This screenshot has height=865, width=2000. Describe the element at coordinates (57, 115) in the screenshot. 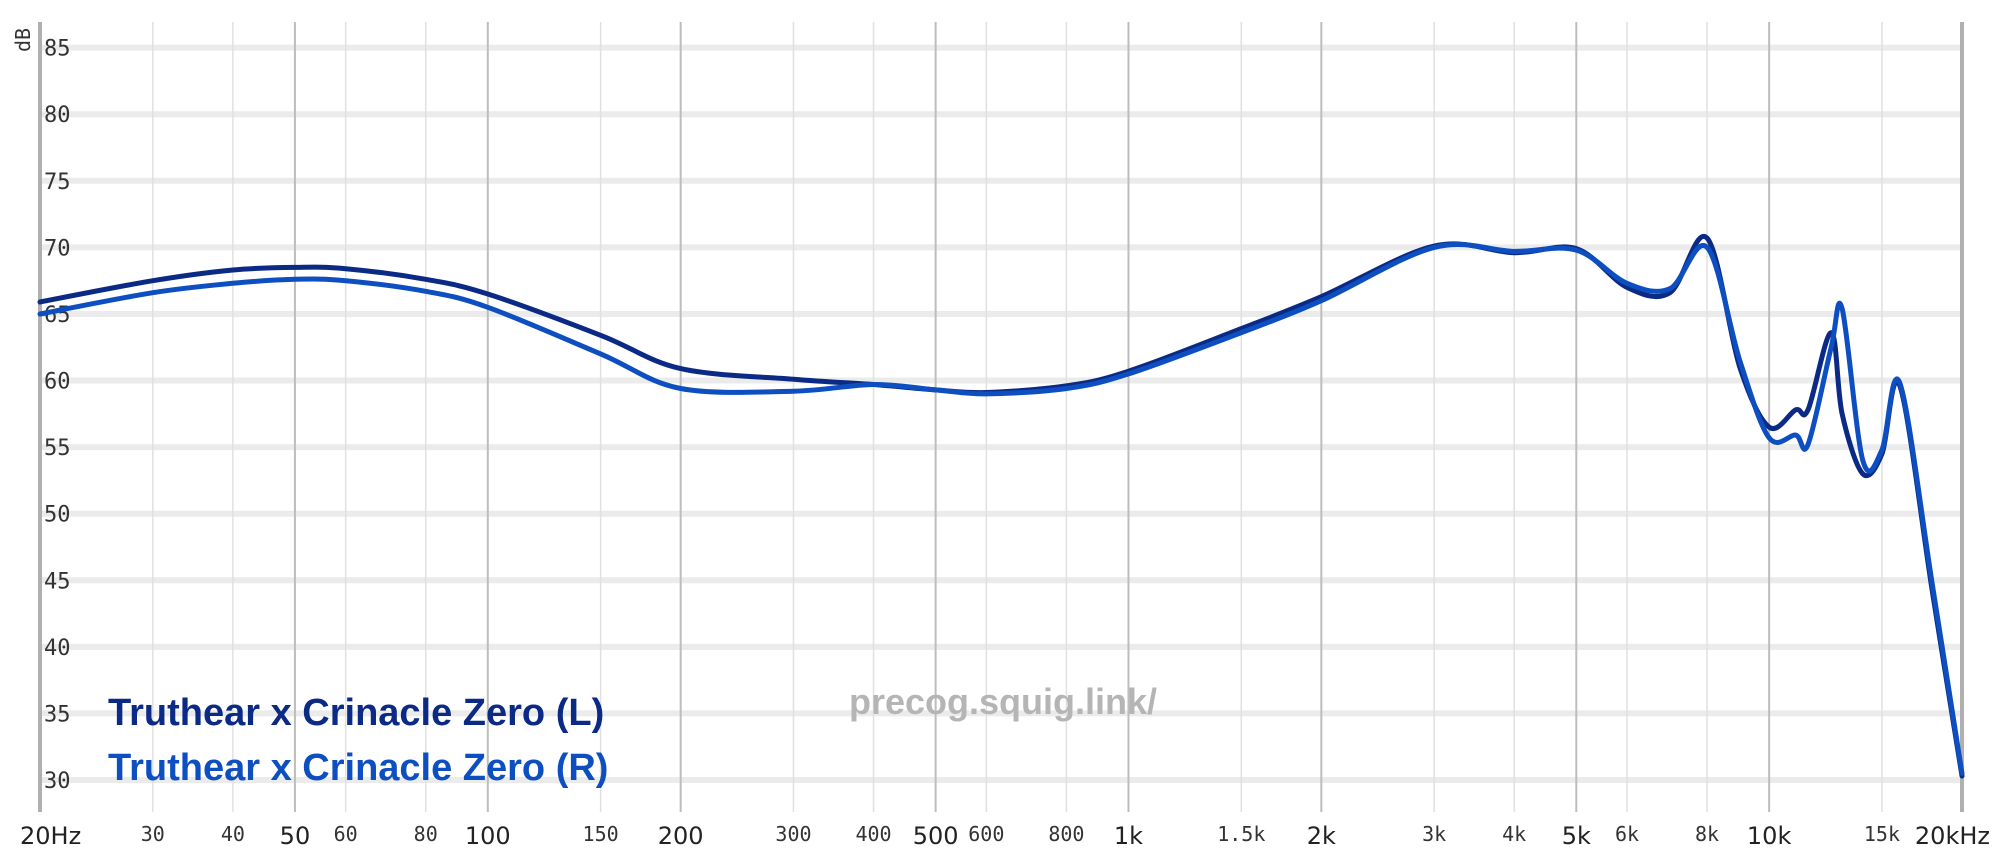

I see `y-tick-label: 80` at that location.